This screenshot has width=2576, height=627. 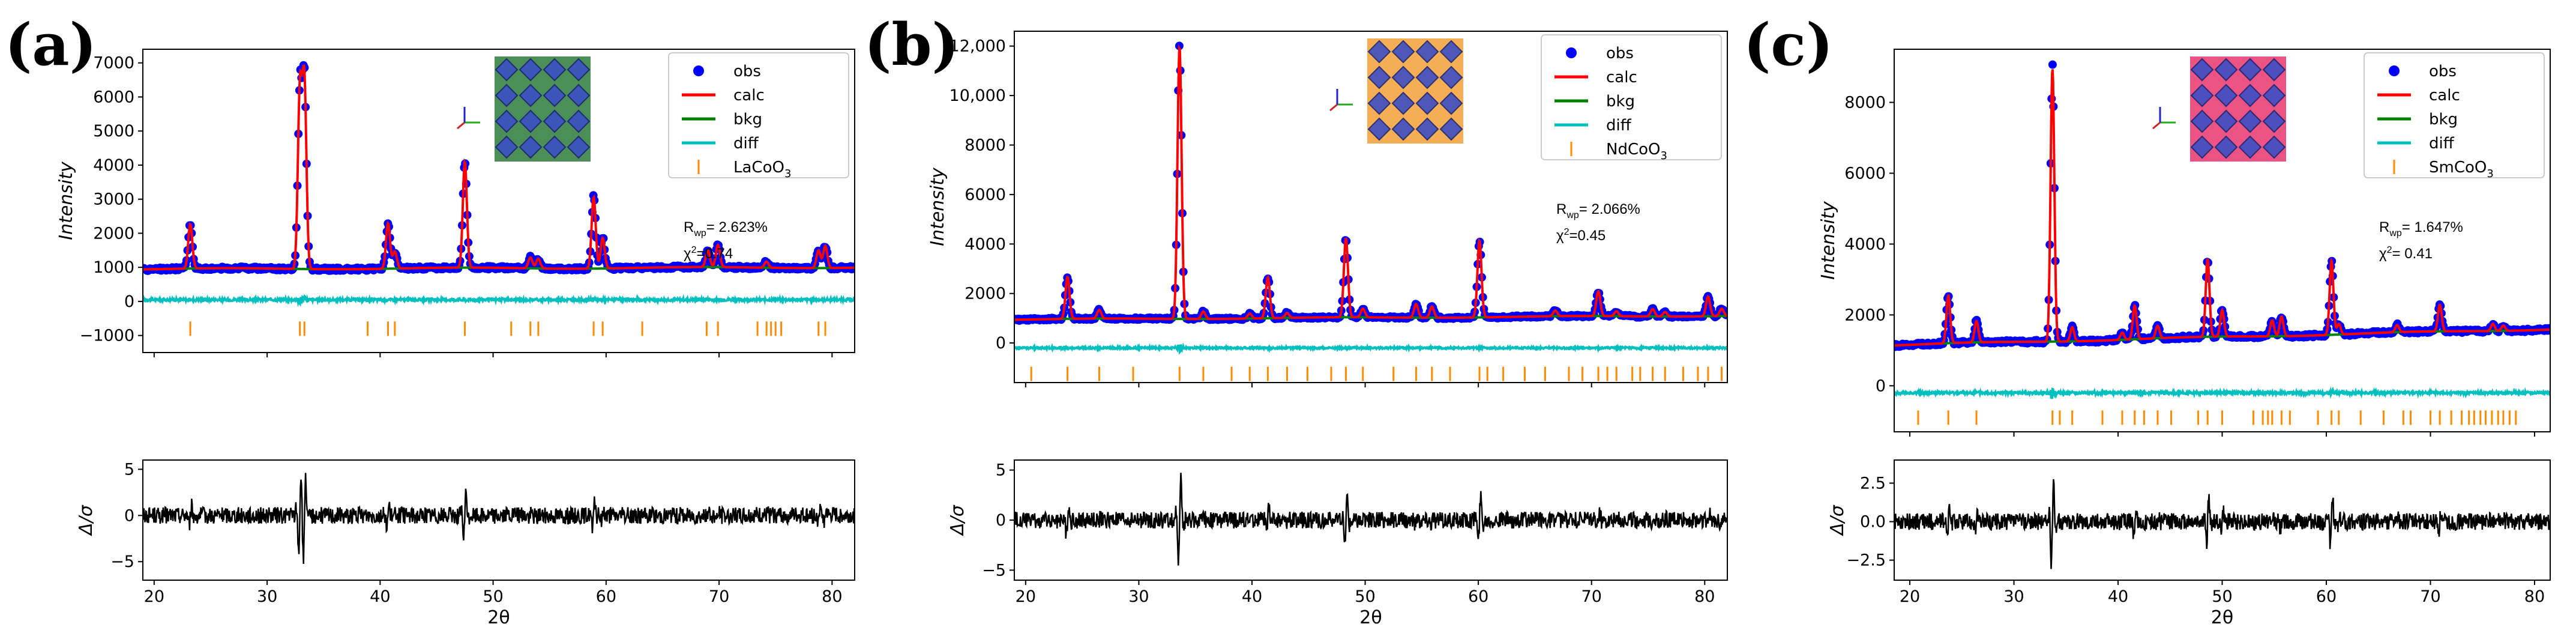 I want to click on legend-compound: NdCoO3, so click(x=1636, y=151).